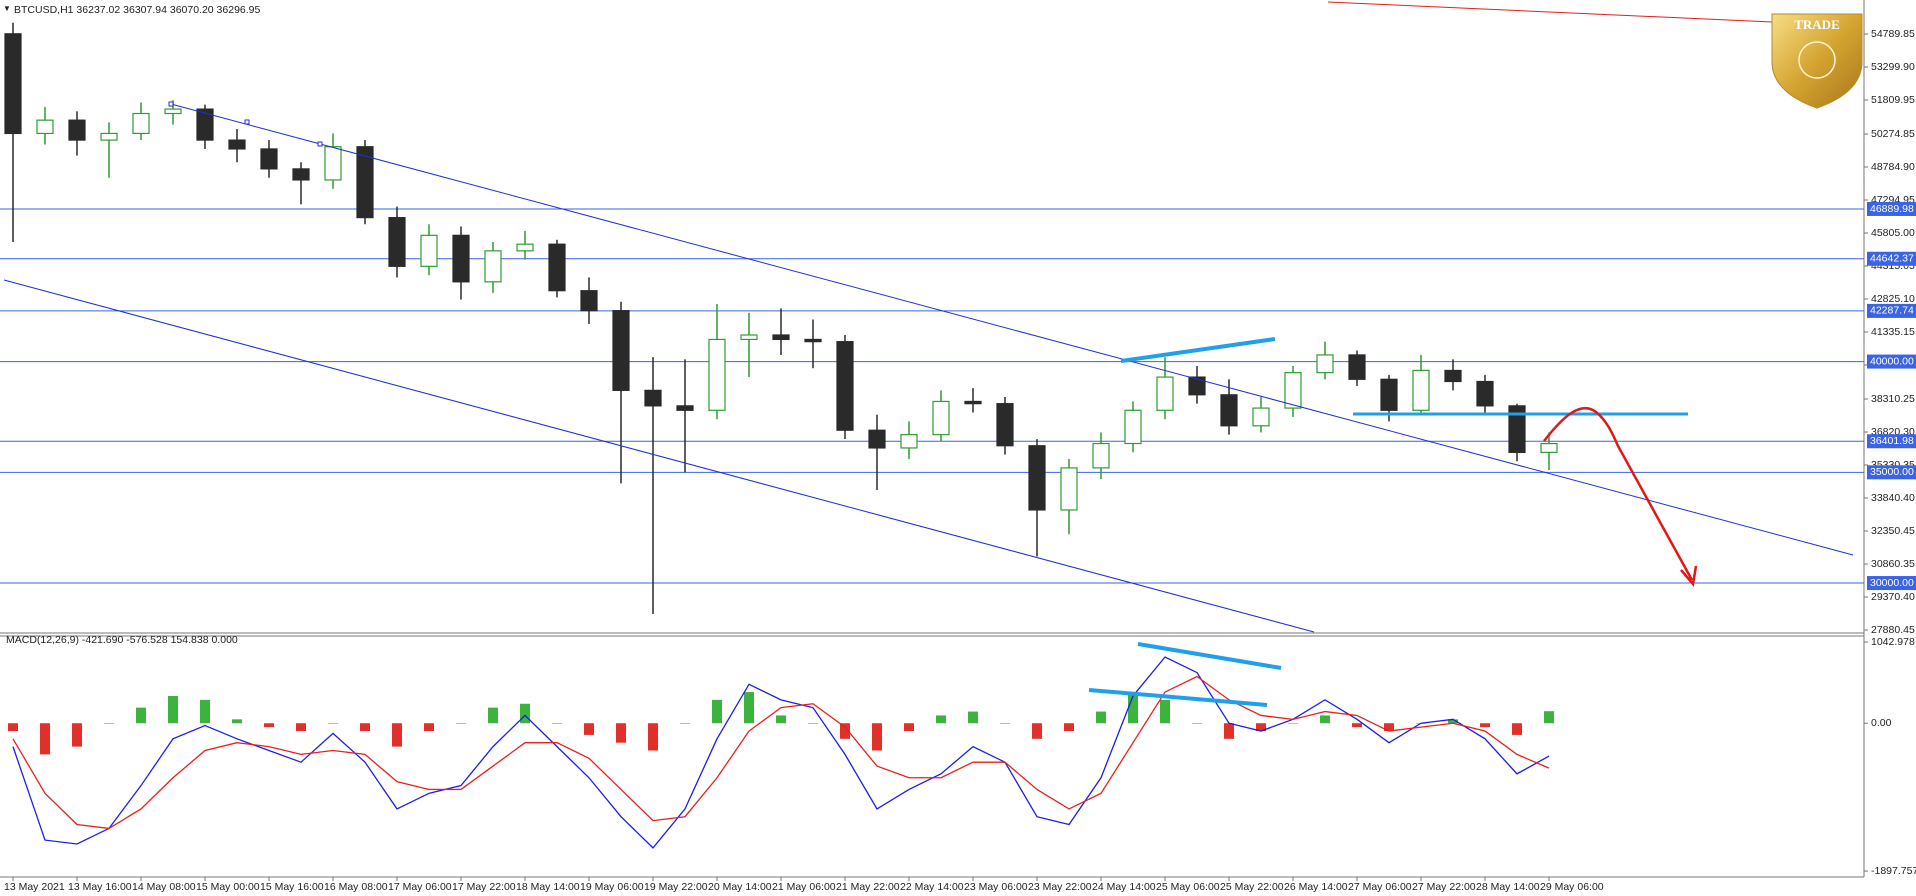  What do you see at coordinates (1508, 887) in the screenshot?
I see `x-tick-label: 28 May 14:00` at bounding box center [1508, 887].